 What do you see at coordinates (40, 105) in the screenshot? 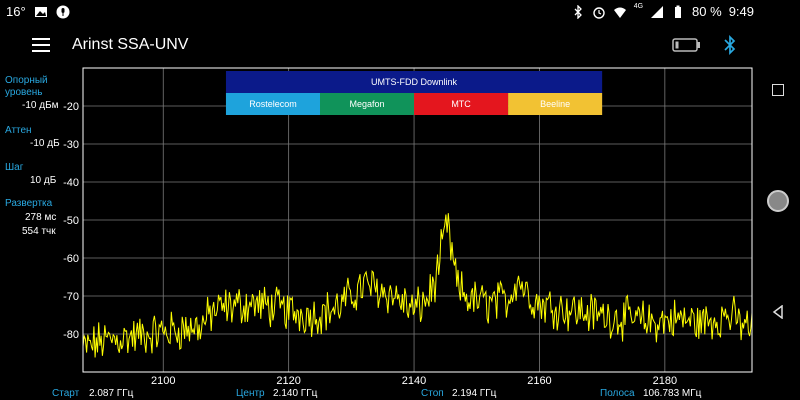
I see `ref-level-value: -10 дБм` at bounding box center [40, 105].